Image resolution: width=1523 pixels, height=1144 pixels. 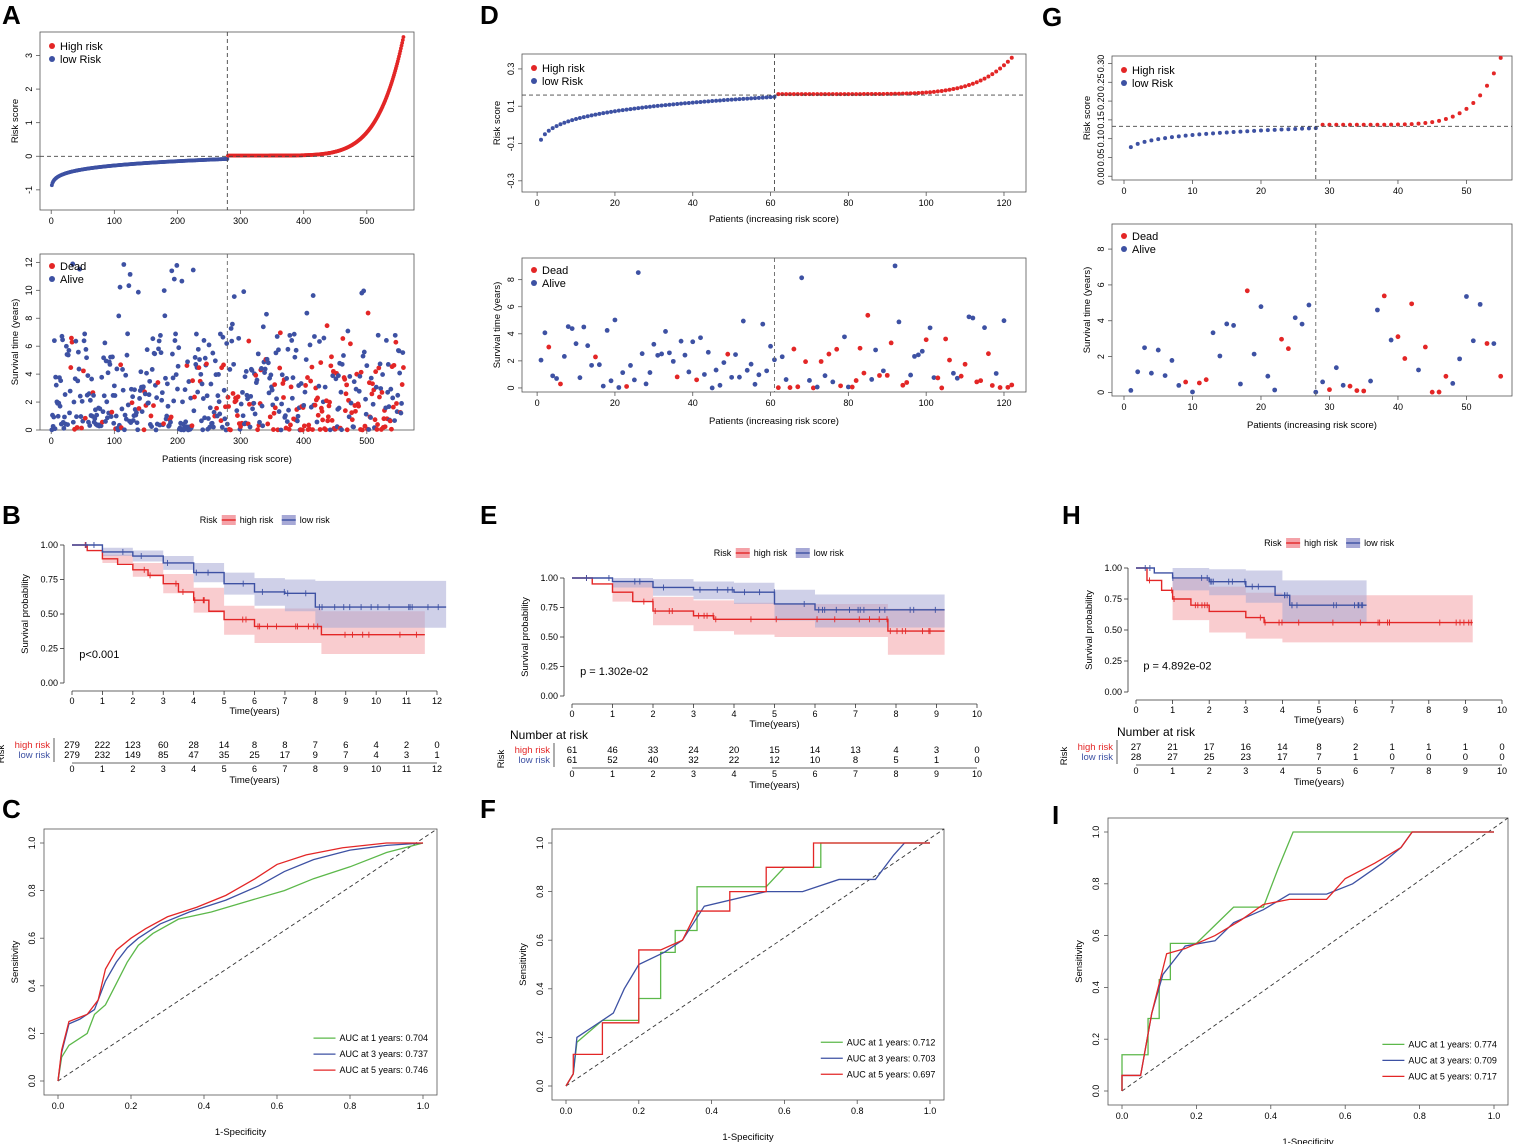 I want to click on risk-score-x-tick-label: 20, so click(x=1261, y=191).